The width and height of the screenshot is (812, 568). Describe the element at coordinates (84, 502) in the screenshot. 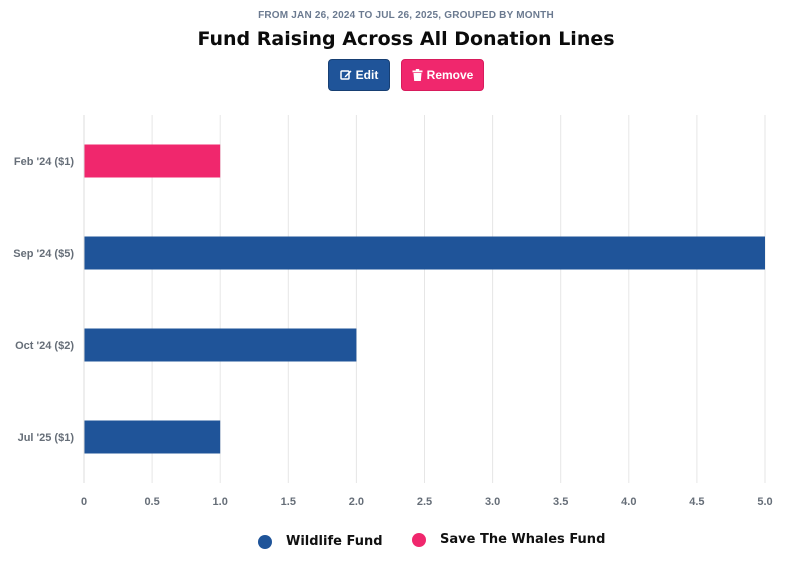

I see `x-tick-label: 0` at that location.